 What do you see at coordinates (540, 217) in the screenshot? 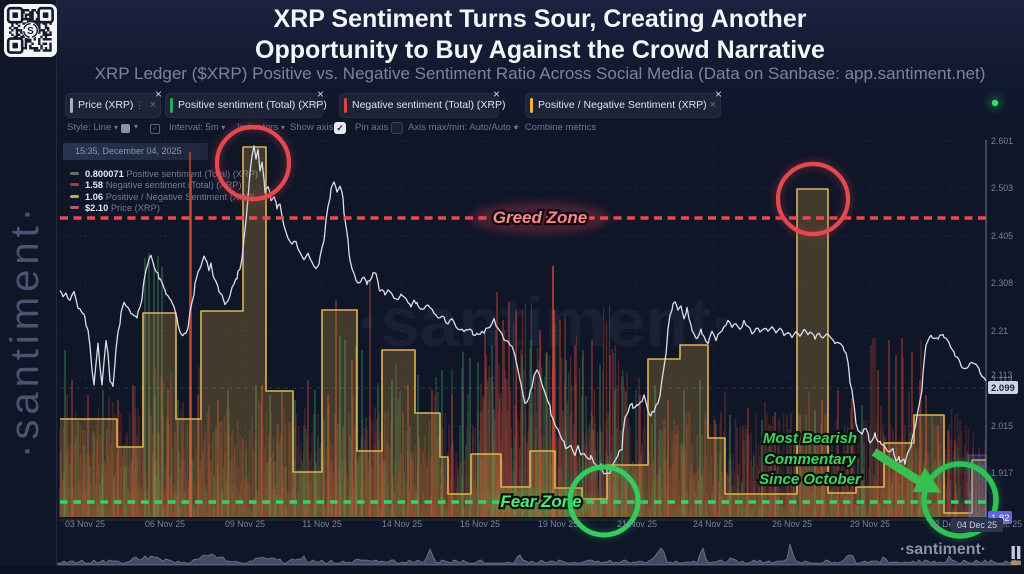
I see `svg-text: Greed Zone` at bounding box center [540, 217].